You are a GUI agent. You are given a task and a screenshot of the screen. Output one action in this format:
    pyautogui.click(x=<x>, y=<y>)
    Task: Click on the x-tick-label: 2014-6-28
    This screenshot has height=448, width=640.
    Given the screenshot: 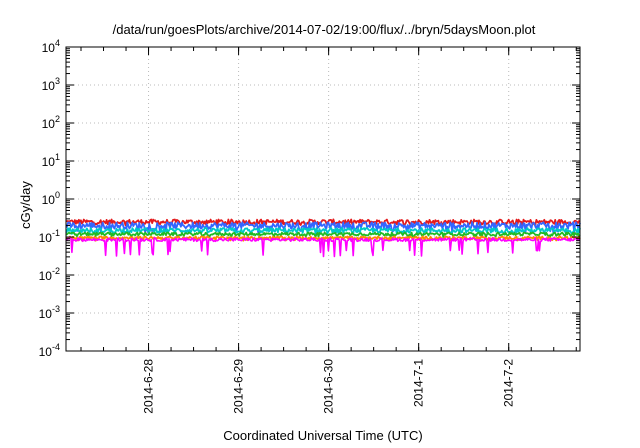 What is the action you would take?
    pyautogui.click(x=149, y=386)
    